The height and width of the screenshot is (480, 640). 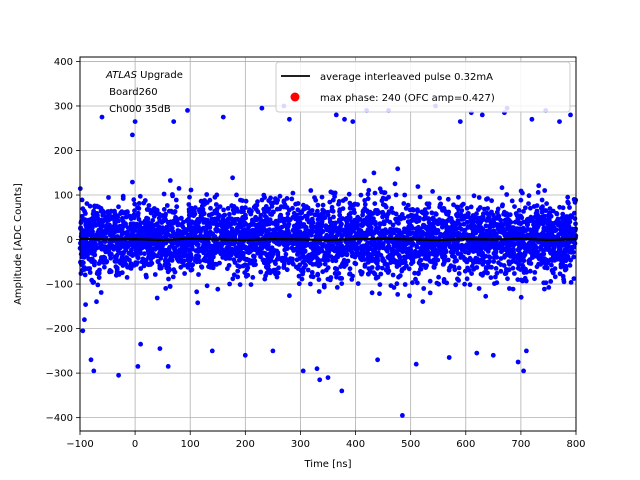 What do you see at coordinates (326, 440) in the screenshot?
I see `x-axis-ticks: −100 0 100 200 300 400 500 600 700 800` at bounding box center [326, 440].